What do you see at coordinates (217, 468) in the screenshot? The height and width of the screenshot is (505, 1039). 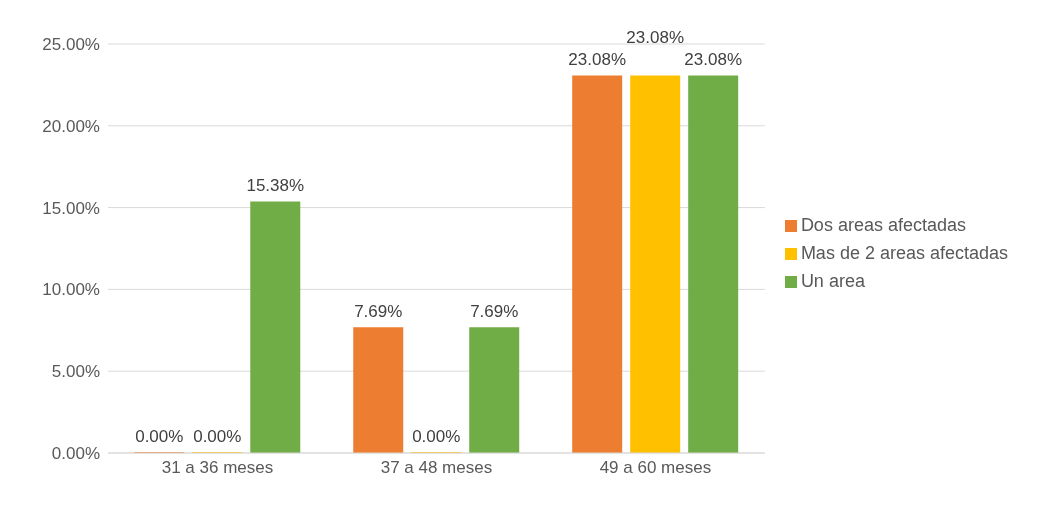 I see `x-tick-label: 31 a 36 meses` at bounding box center [217, 468].